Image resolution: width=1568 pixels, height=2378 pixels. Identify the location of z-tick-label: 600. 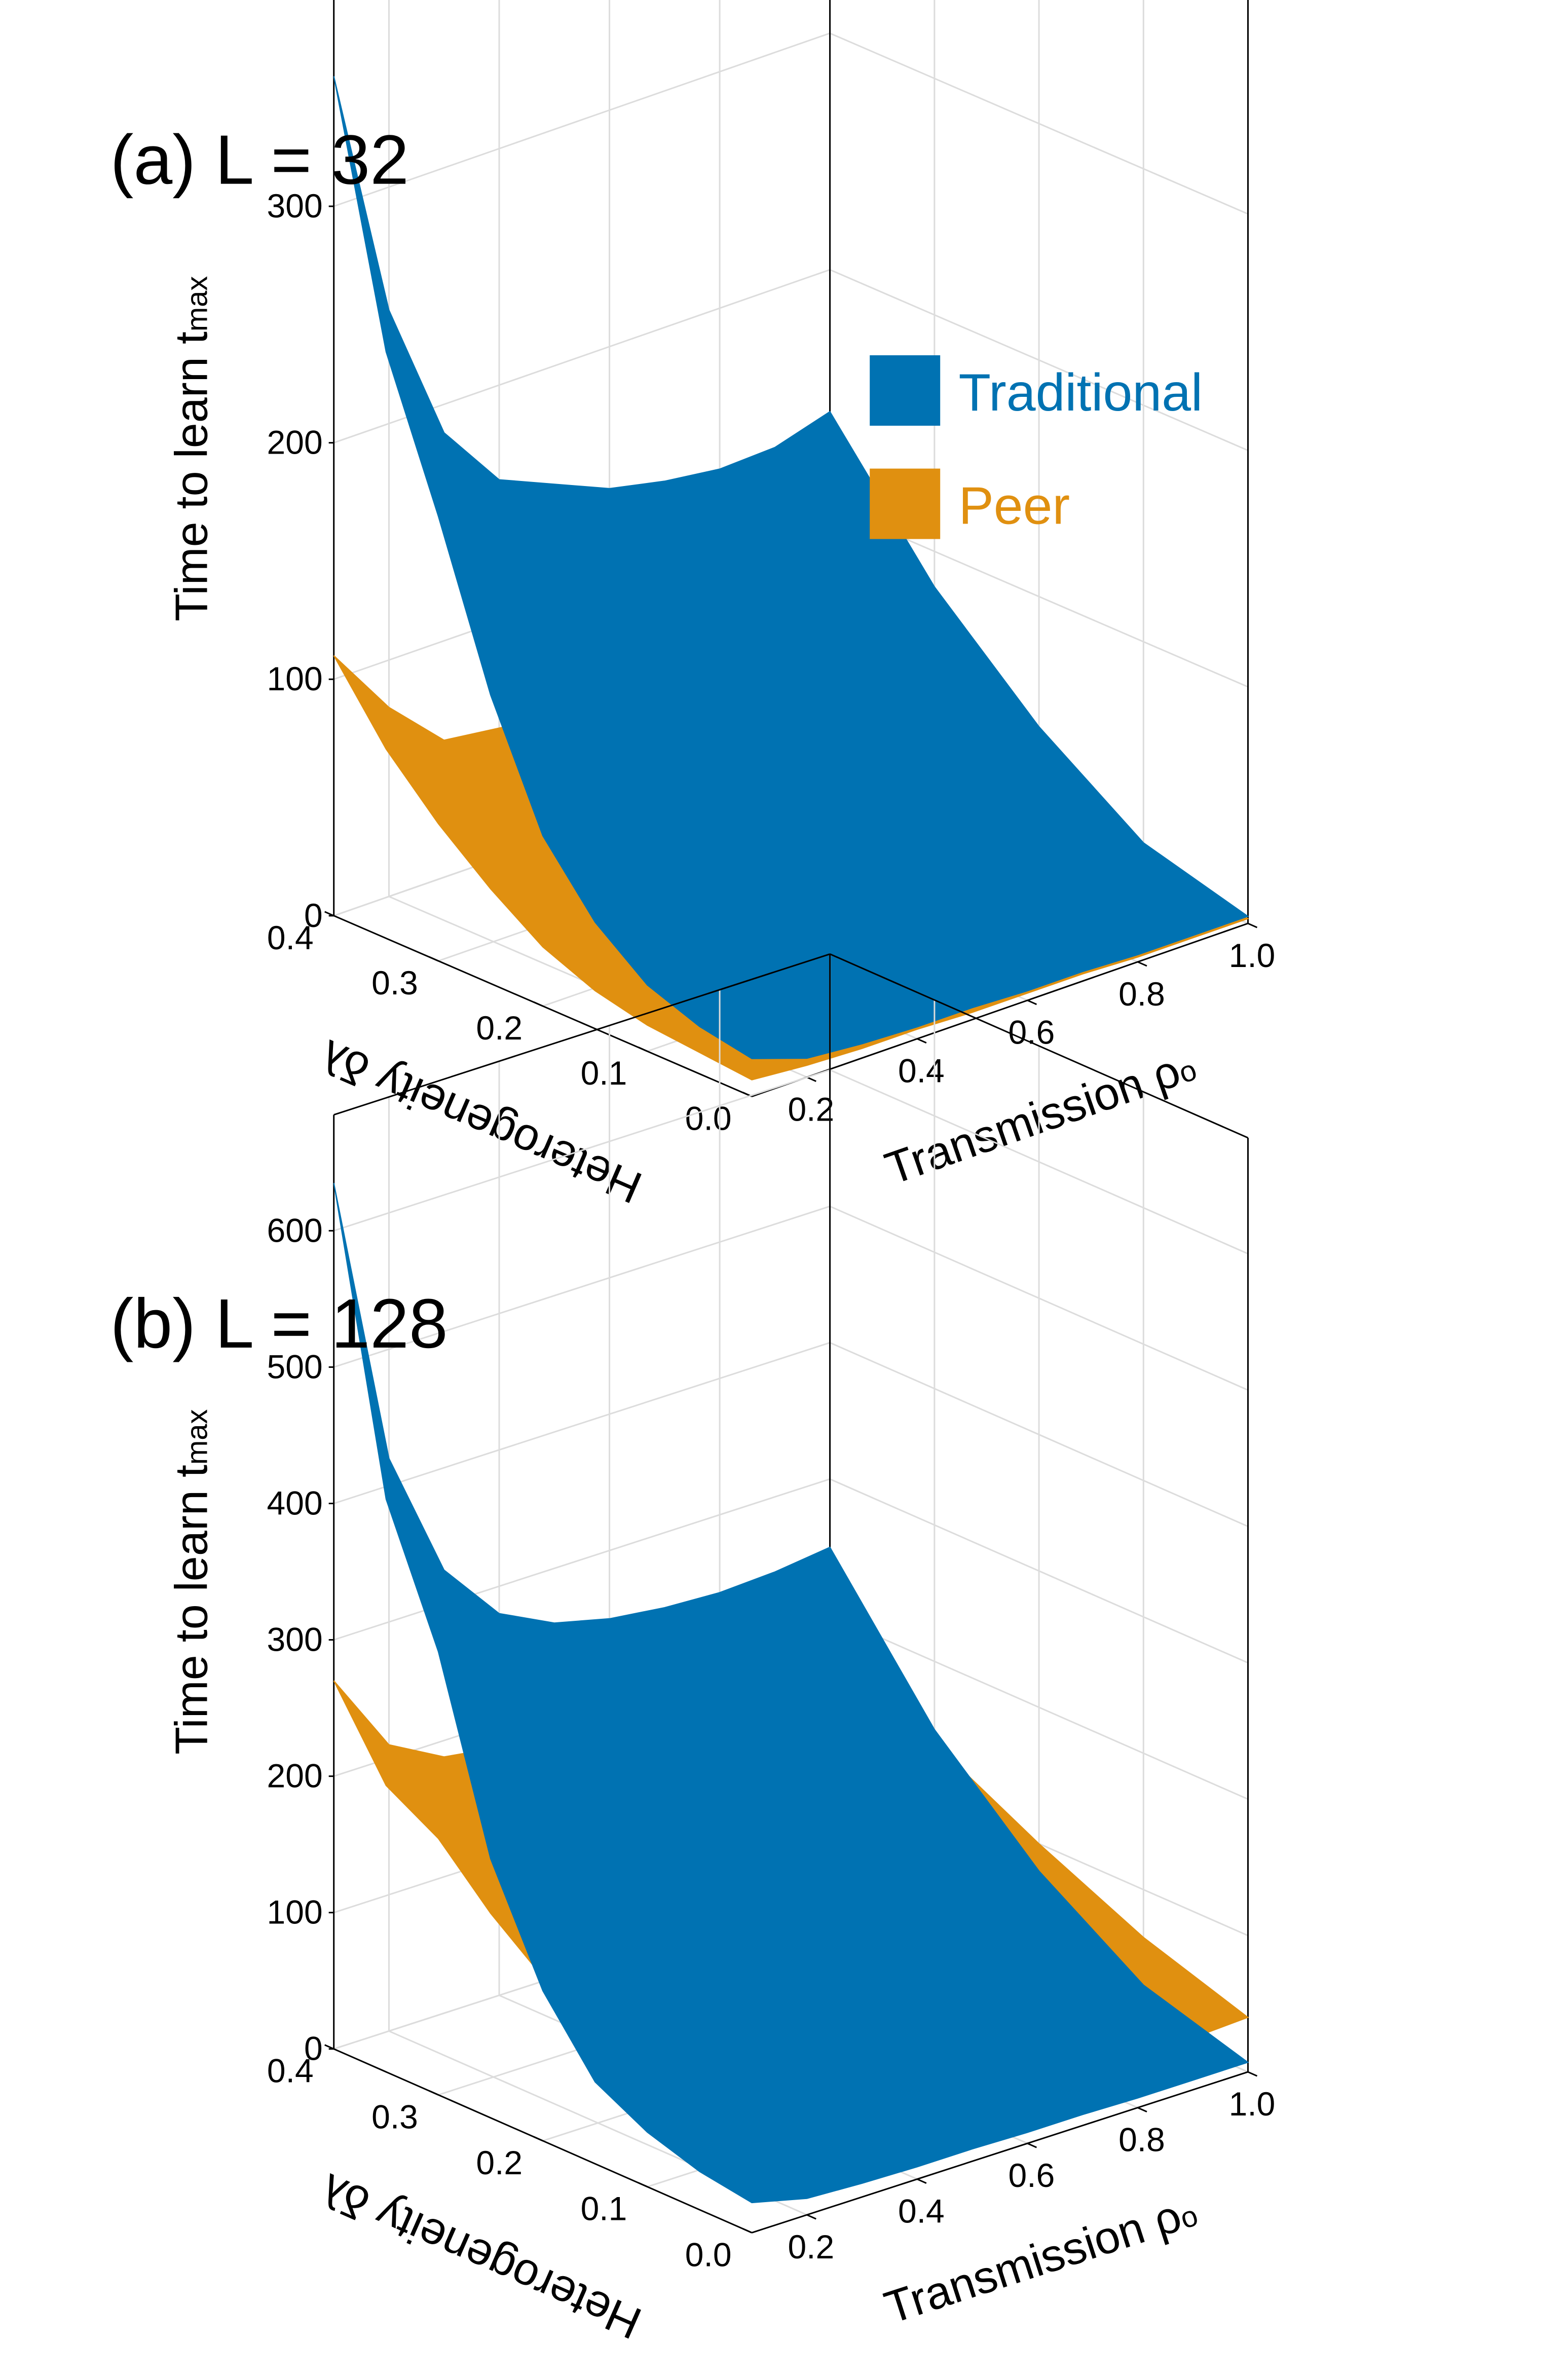
(295, 1230).